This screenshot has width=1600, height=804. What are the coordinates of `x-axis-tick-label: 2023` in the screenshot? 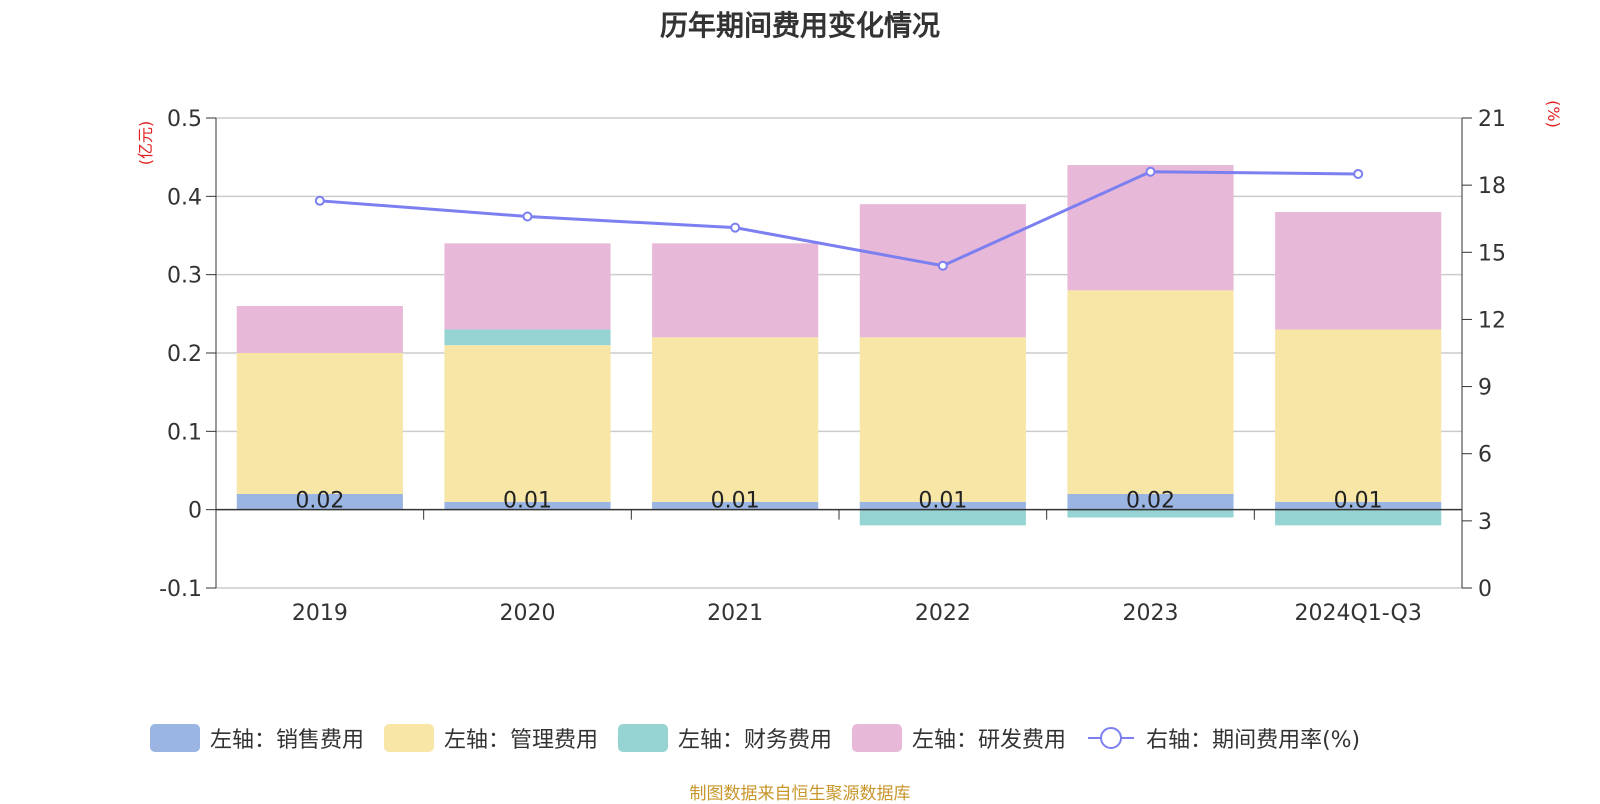 It's located at (1151, 613).